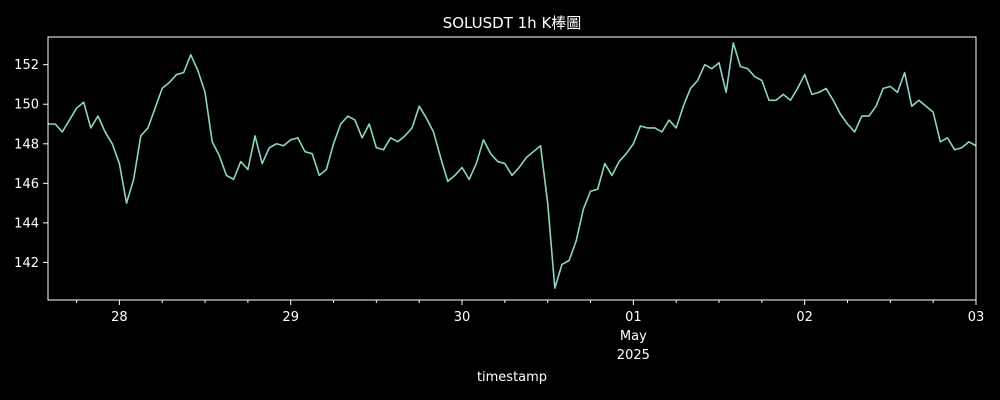 The image size is (1000, 400). I want to click on chart-title: SOLUSDT 1h K棒圖, so click(512, 23).